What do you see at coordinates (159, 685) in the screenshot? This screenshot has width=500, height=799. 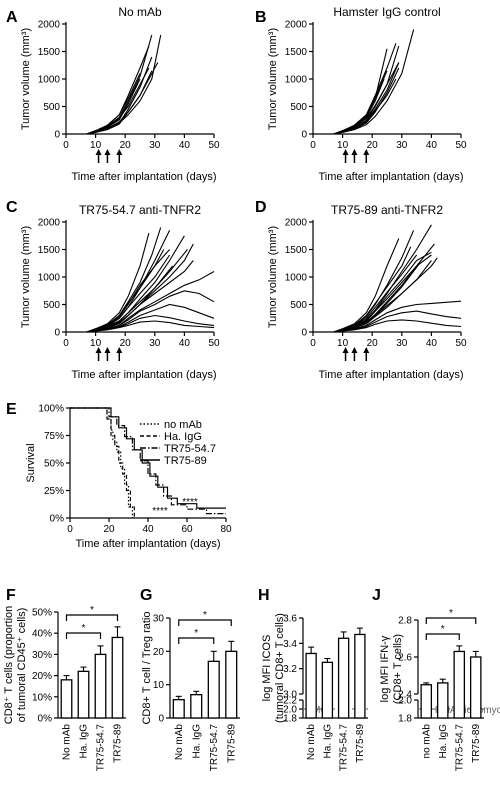 I see `y-tick-label-g: 10` at bounding box center [159, 685].